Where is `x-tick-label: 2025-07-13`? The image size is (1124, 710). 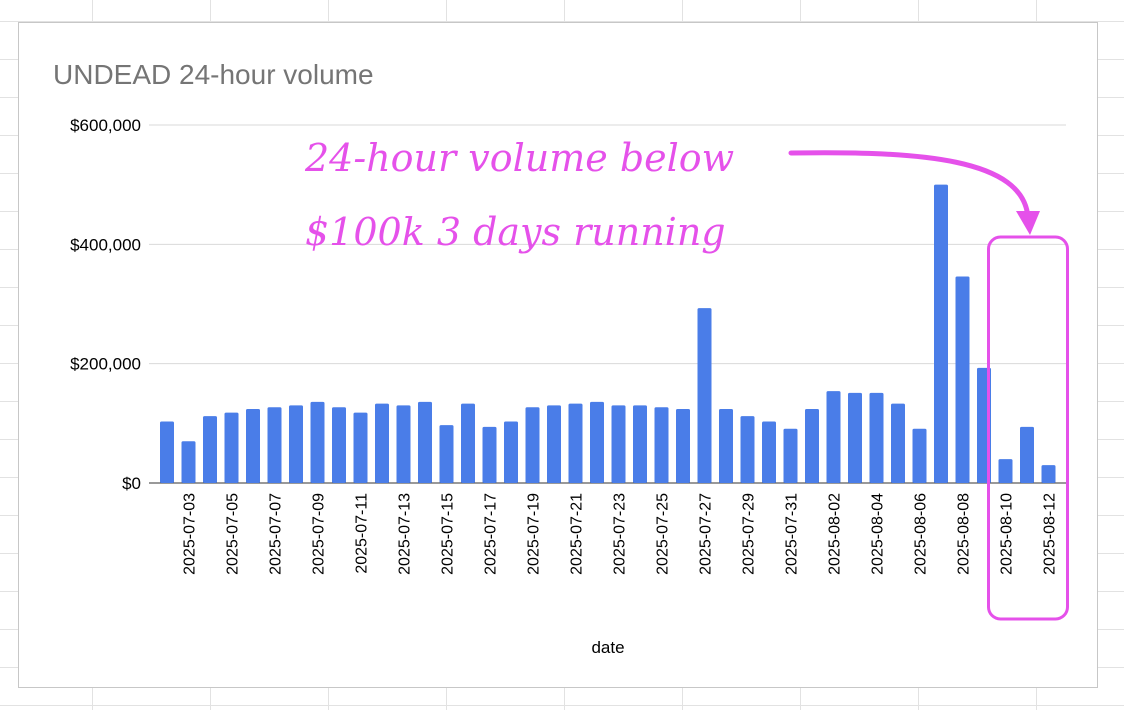 x-tick-label: 2025-07-13 is located at coordinates (405, 534).